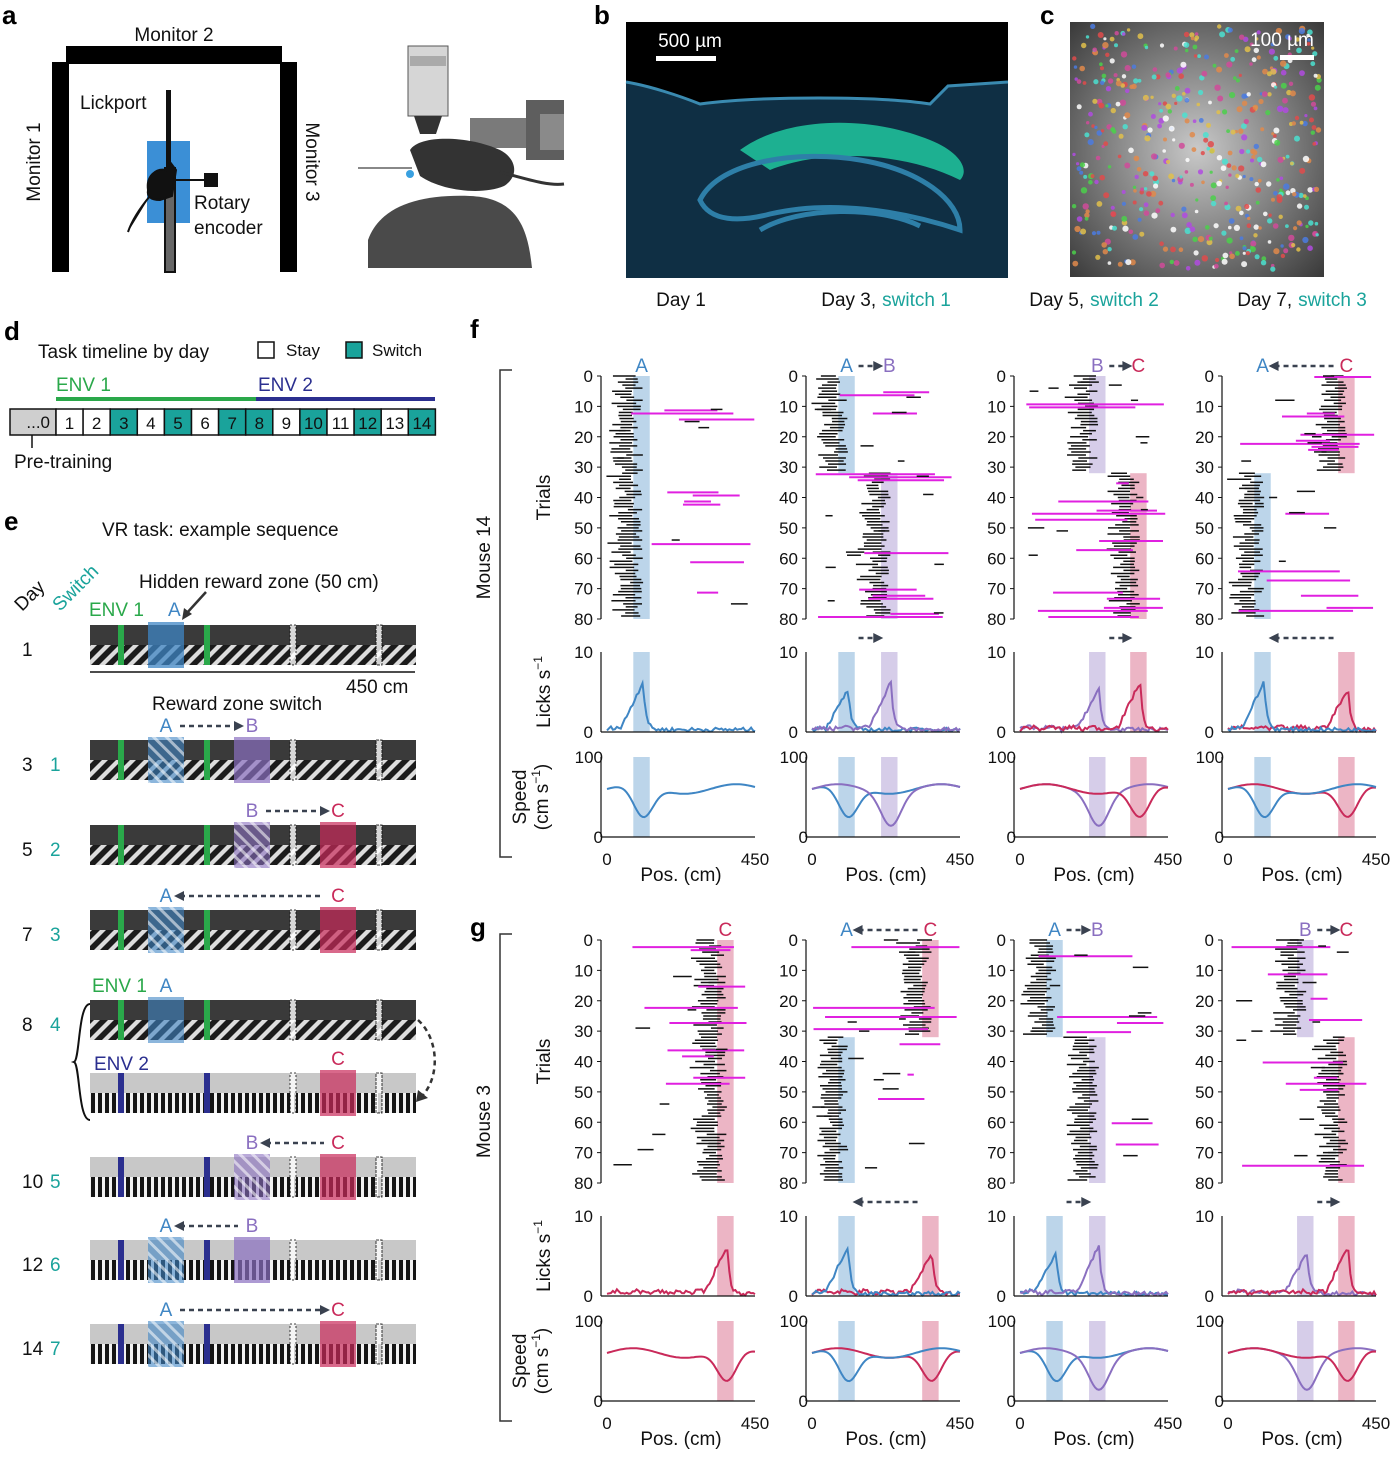 The width and height of the screenshot is (1394, 1470). I want to click on pretraining-label: Pre-training, so click(63, 462).